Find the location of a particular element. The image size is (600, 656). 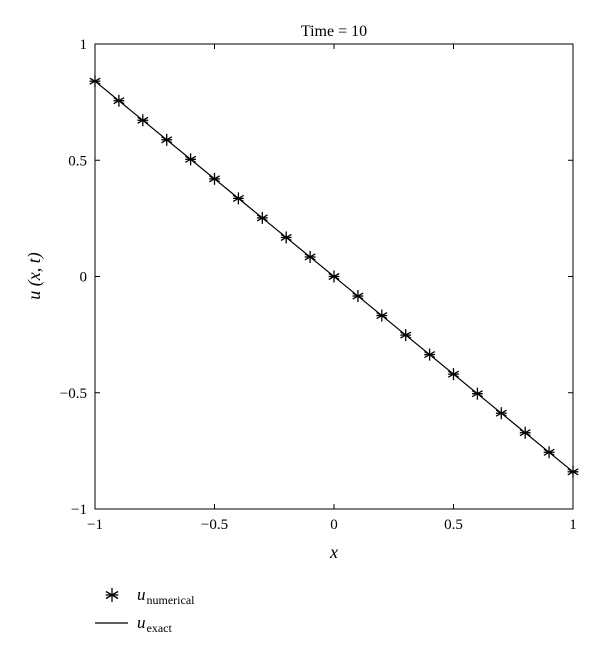

y-tick-label: 0.5 is located at coordinates (77, 161).